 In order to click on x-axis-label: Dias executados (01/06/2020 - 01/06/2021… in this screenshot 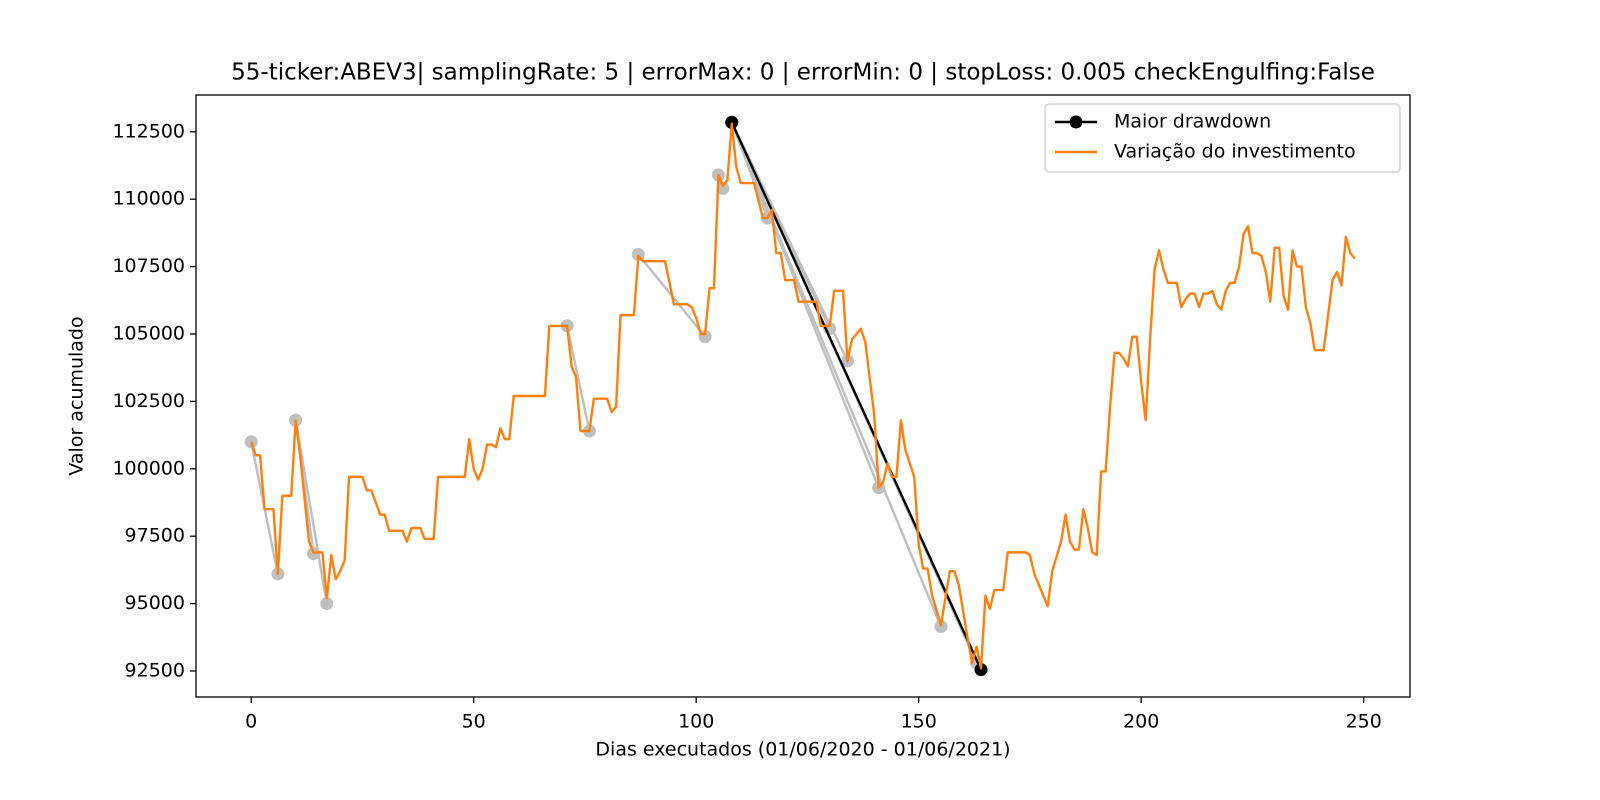, I will do `click(802, 750)`.